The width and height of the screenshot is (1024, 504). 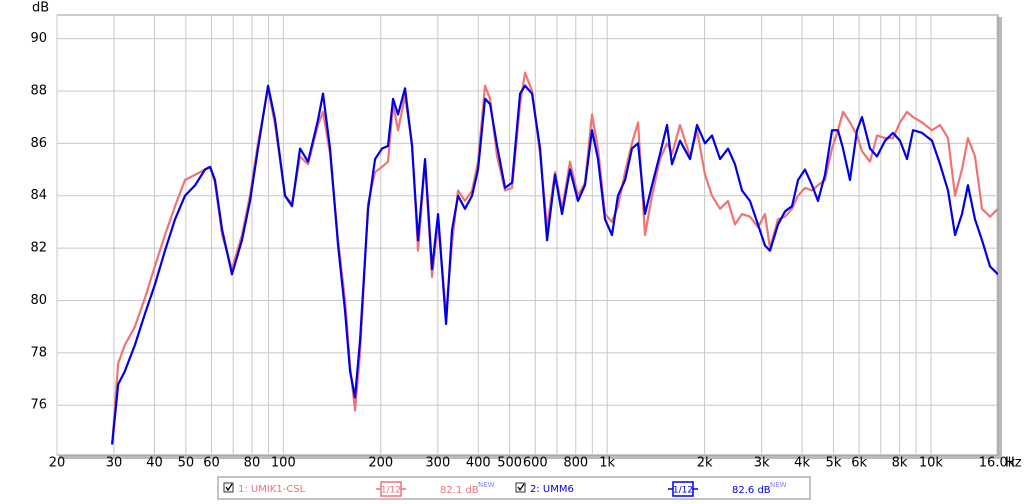 I want to click on x-tick-label: 600, so click(x=535, y=463).